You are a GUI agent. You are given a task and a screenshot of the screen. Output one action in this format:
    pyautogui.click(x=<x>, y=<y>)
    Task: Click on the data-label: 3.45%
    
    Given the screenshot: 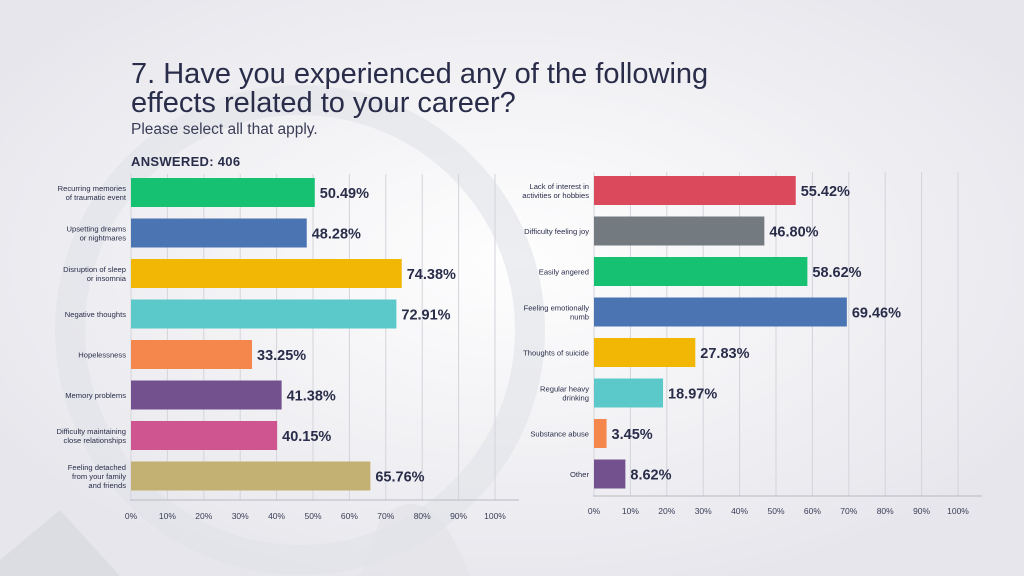 What is the action you would take?
    pyautogui.click(x=632, y=435)
    